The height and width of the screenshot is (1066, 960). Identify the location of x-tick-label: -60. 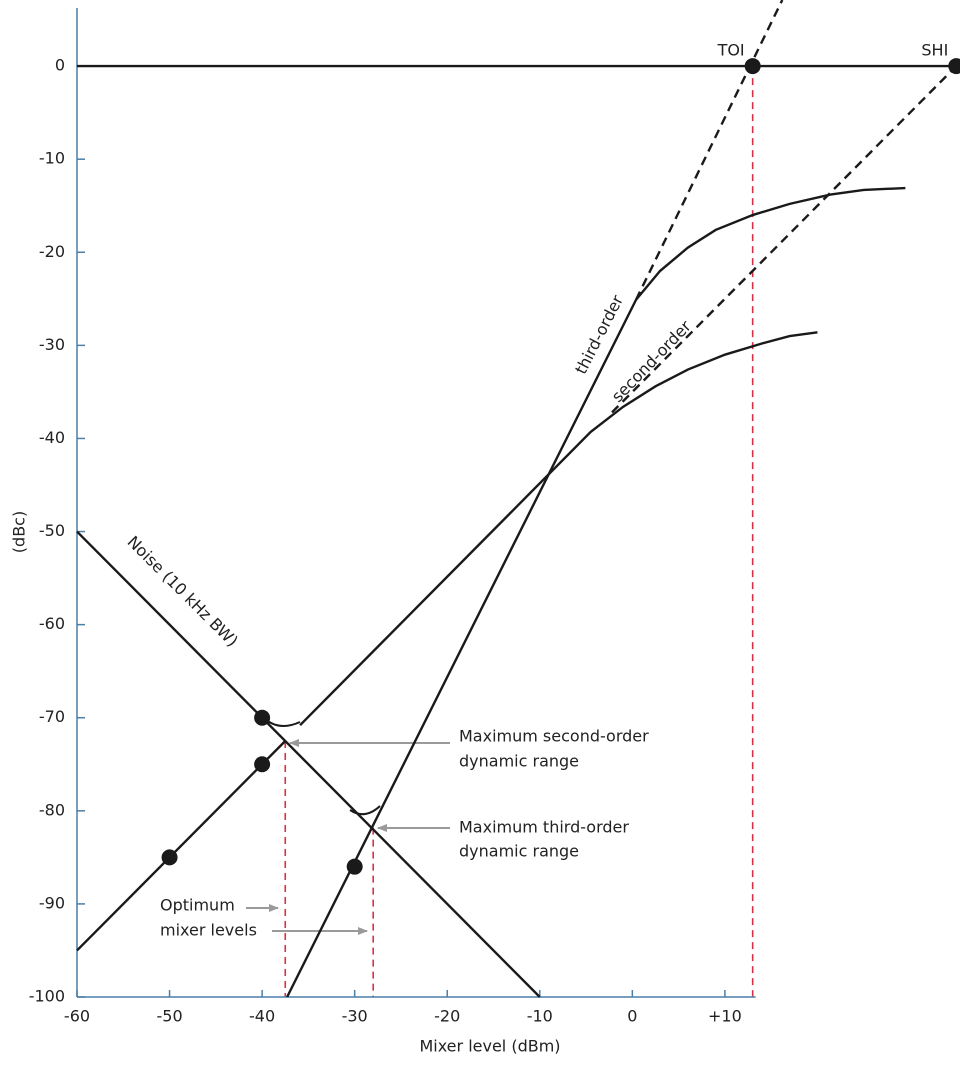
(77, 1016).